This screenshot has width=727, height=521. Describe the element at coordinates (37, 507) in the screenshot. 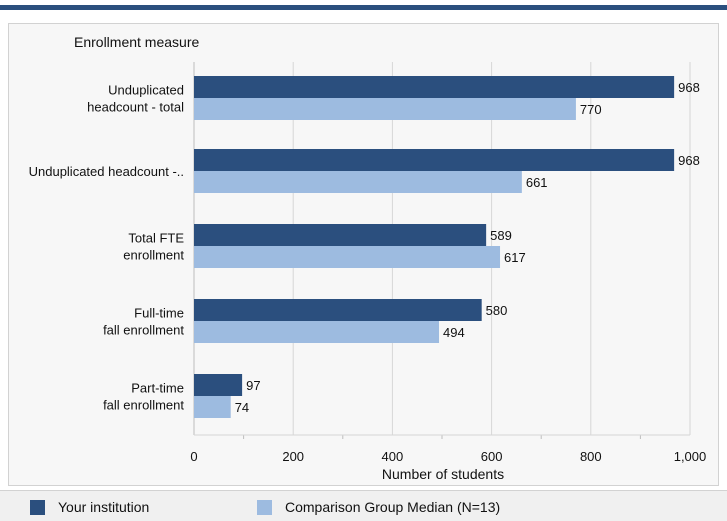

I see `legend-swatch-your-institution` at that location.